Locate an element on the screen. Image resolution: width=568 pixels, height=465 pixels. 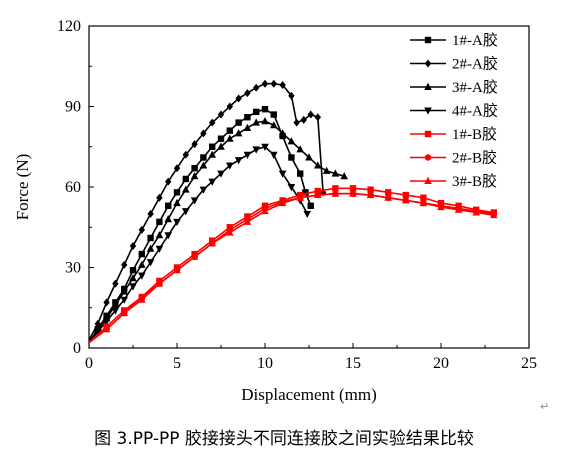
legend-item: 3#-A胶 is located at coordinates (454, 87).